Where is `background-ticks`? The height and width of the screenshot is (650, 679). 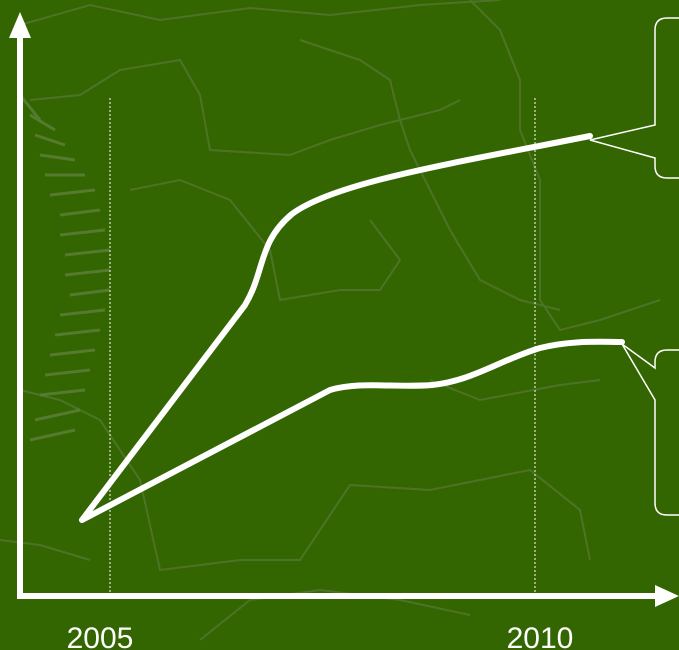 background-ticks is located at coordinates (64, 268).